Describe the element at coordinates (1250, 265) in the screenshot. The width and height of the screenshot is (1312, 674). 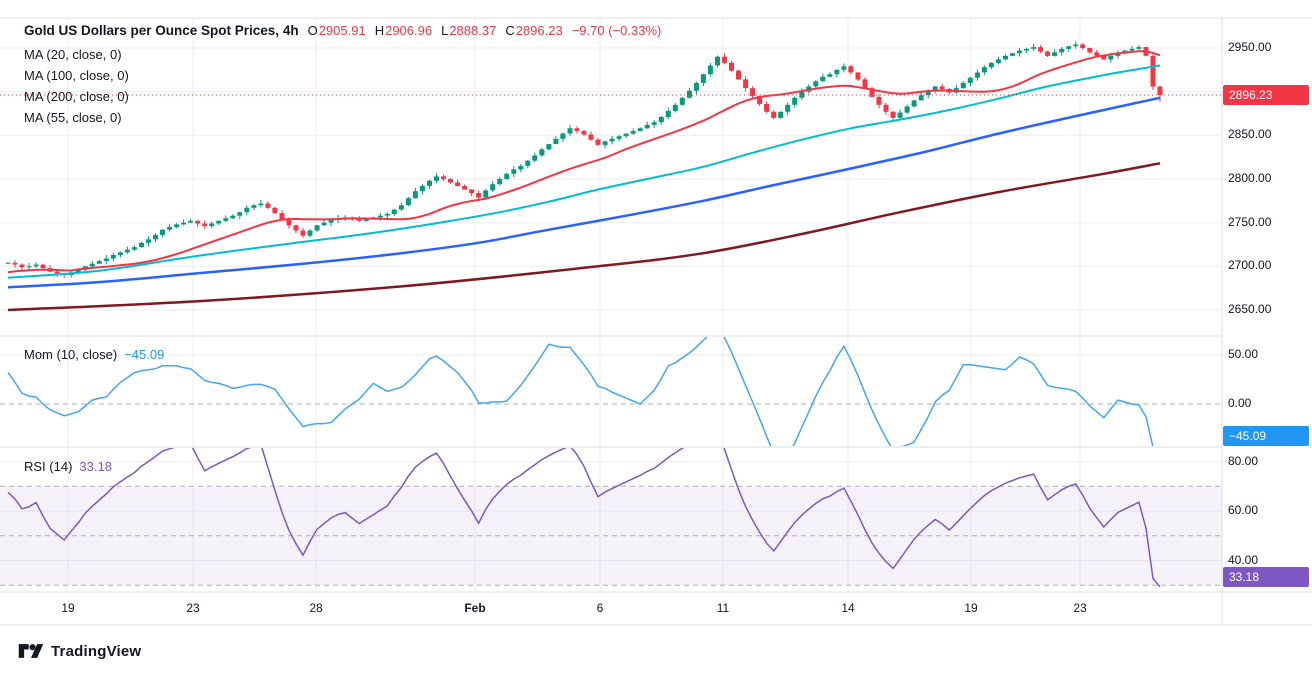
I see `price-axis-label: 2700.00` at that location.